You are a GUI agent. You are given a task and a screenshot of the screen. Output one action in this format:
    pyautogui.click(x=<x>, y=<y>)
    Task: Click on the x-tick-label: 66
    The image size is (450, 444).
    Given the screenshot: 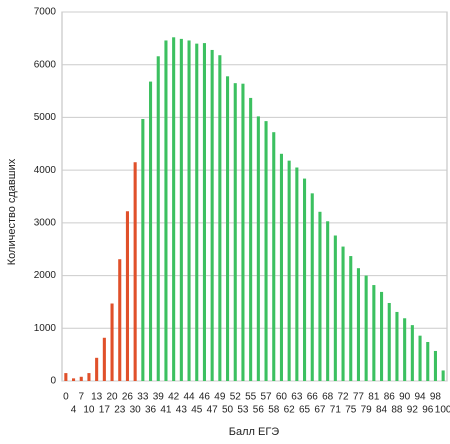 What is the action you would take?
    pyautogui.click(x=313, y=397)
    